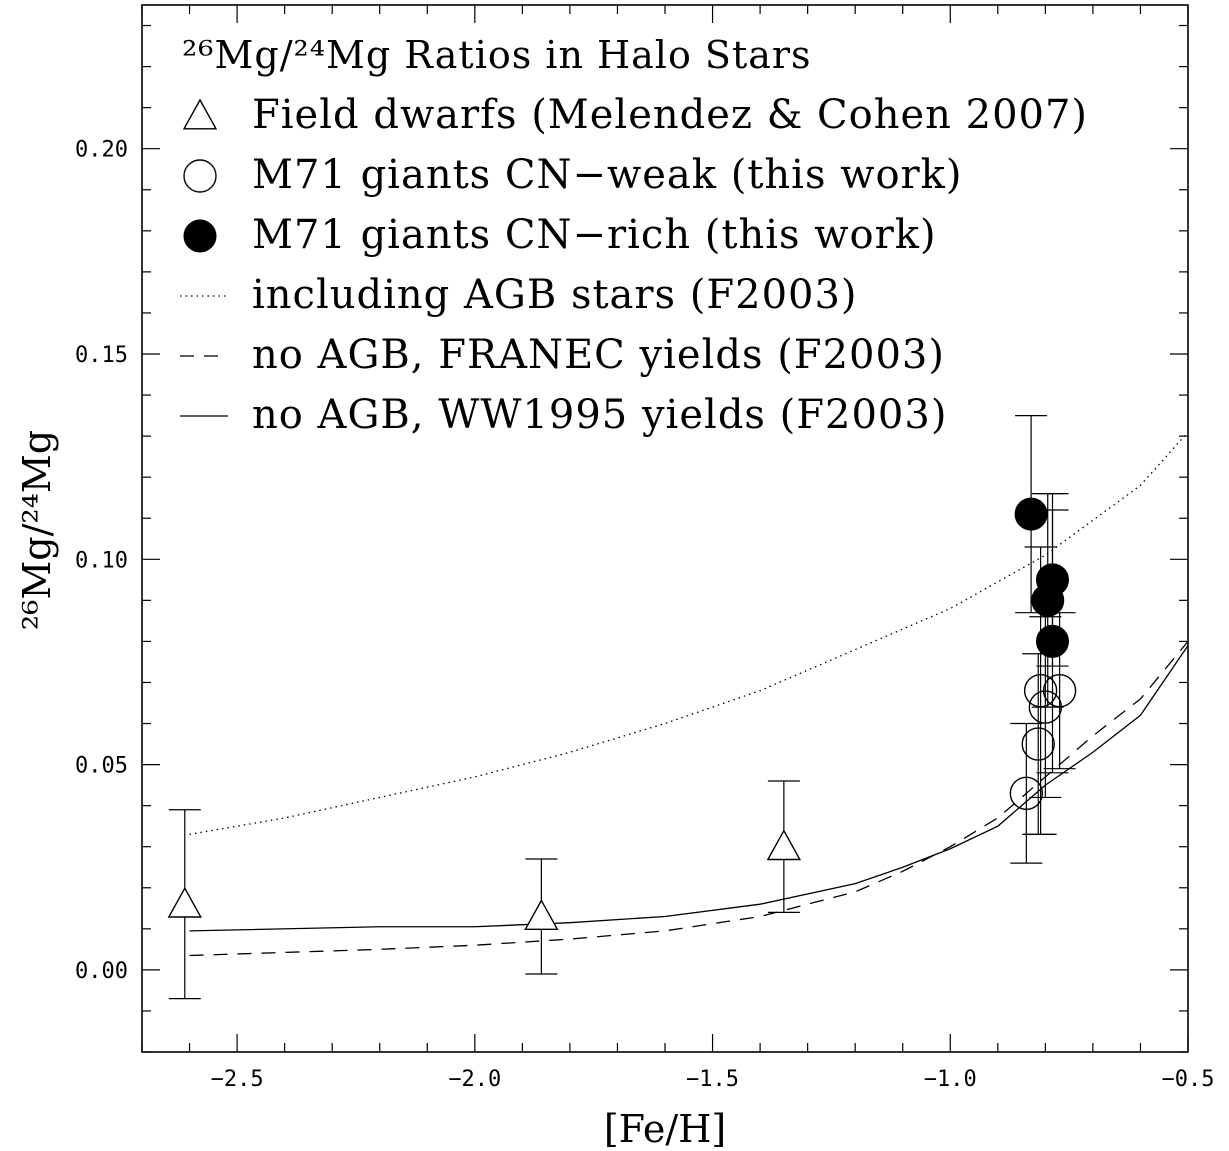 Image resolution: width=1229 pixels, height=1151 pixels. Describe the element at coordinates (599, 415) in the screenshot. I see `legend-label: no AGB, WW1995 yields (F2003)` at that location.